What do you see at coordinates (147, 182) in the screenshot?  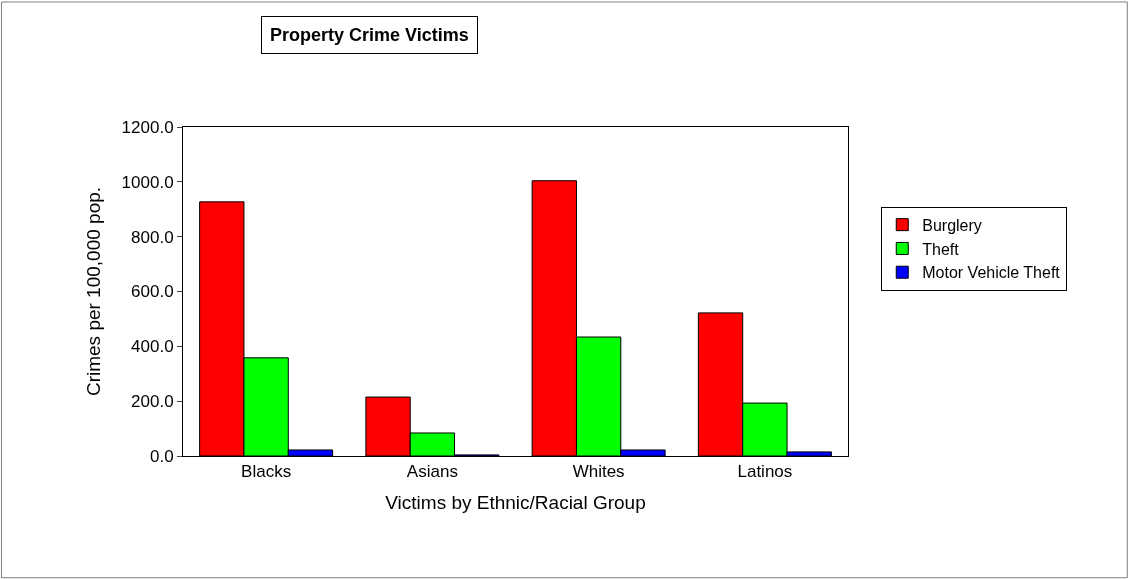 I see `y-tick-label: 1000.0` at bounding box center [147, 182].